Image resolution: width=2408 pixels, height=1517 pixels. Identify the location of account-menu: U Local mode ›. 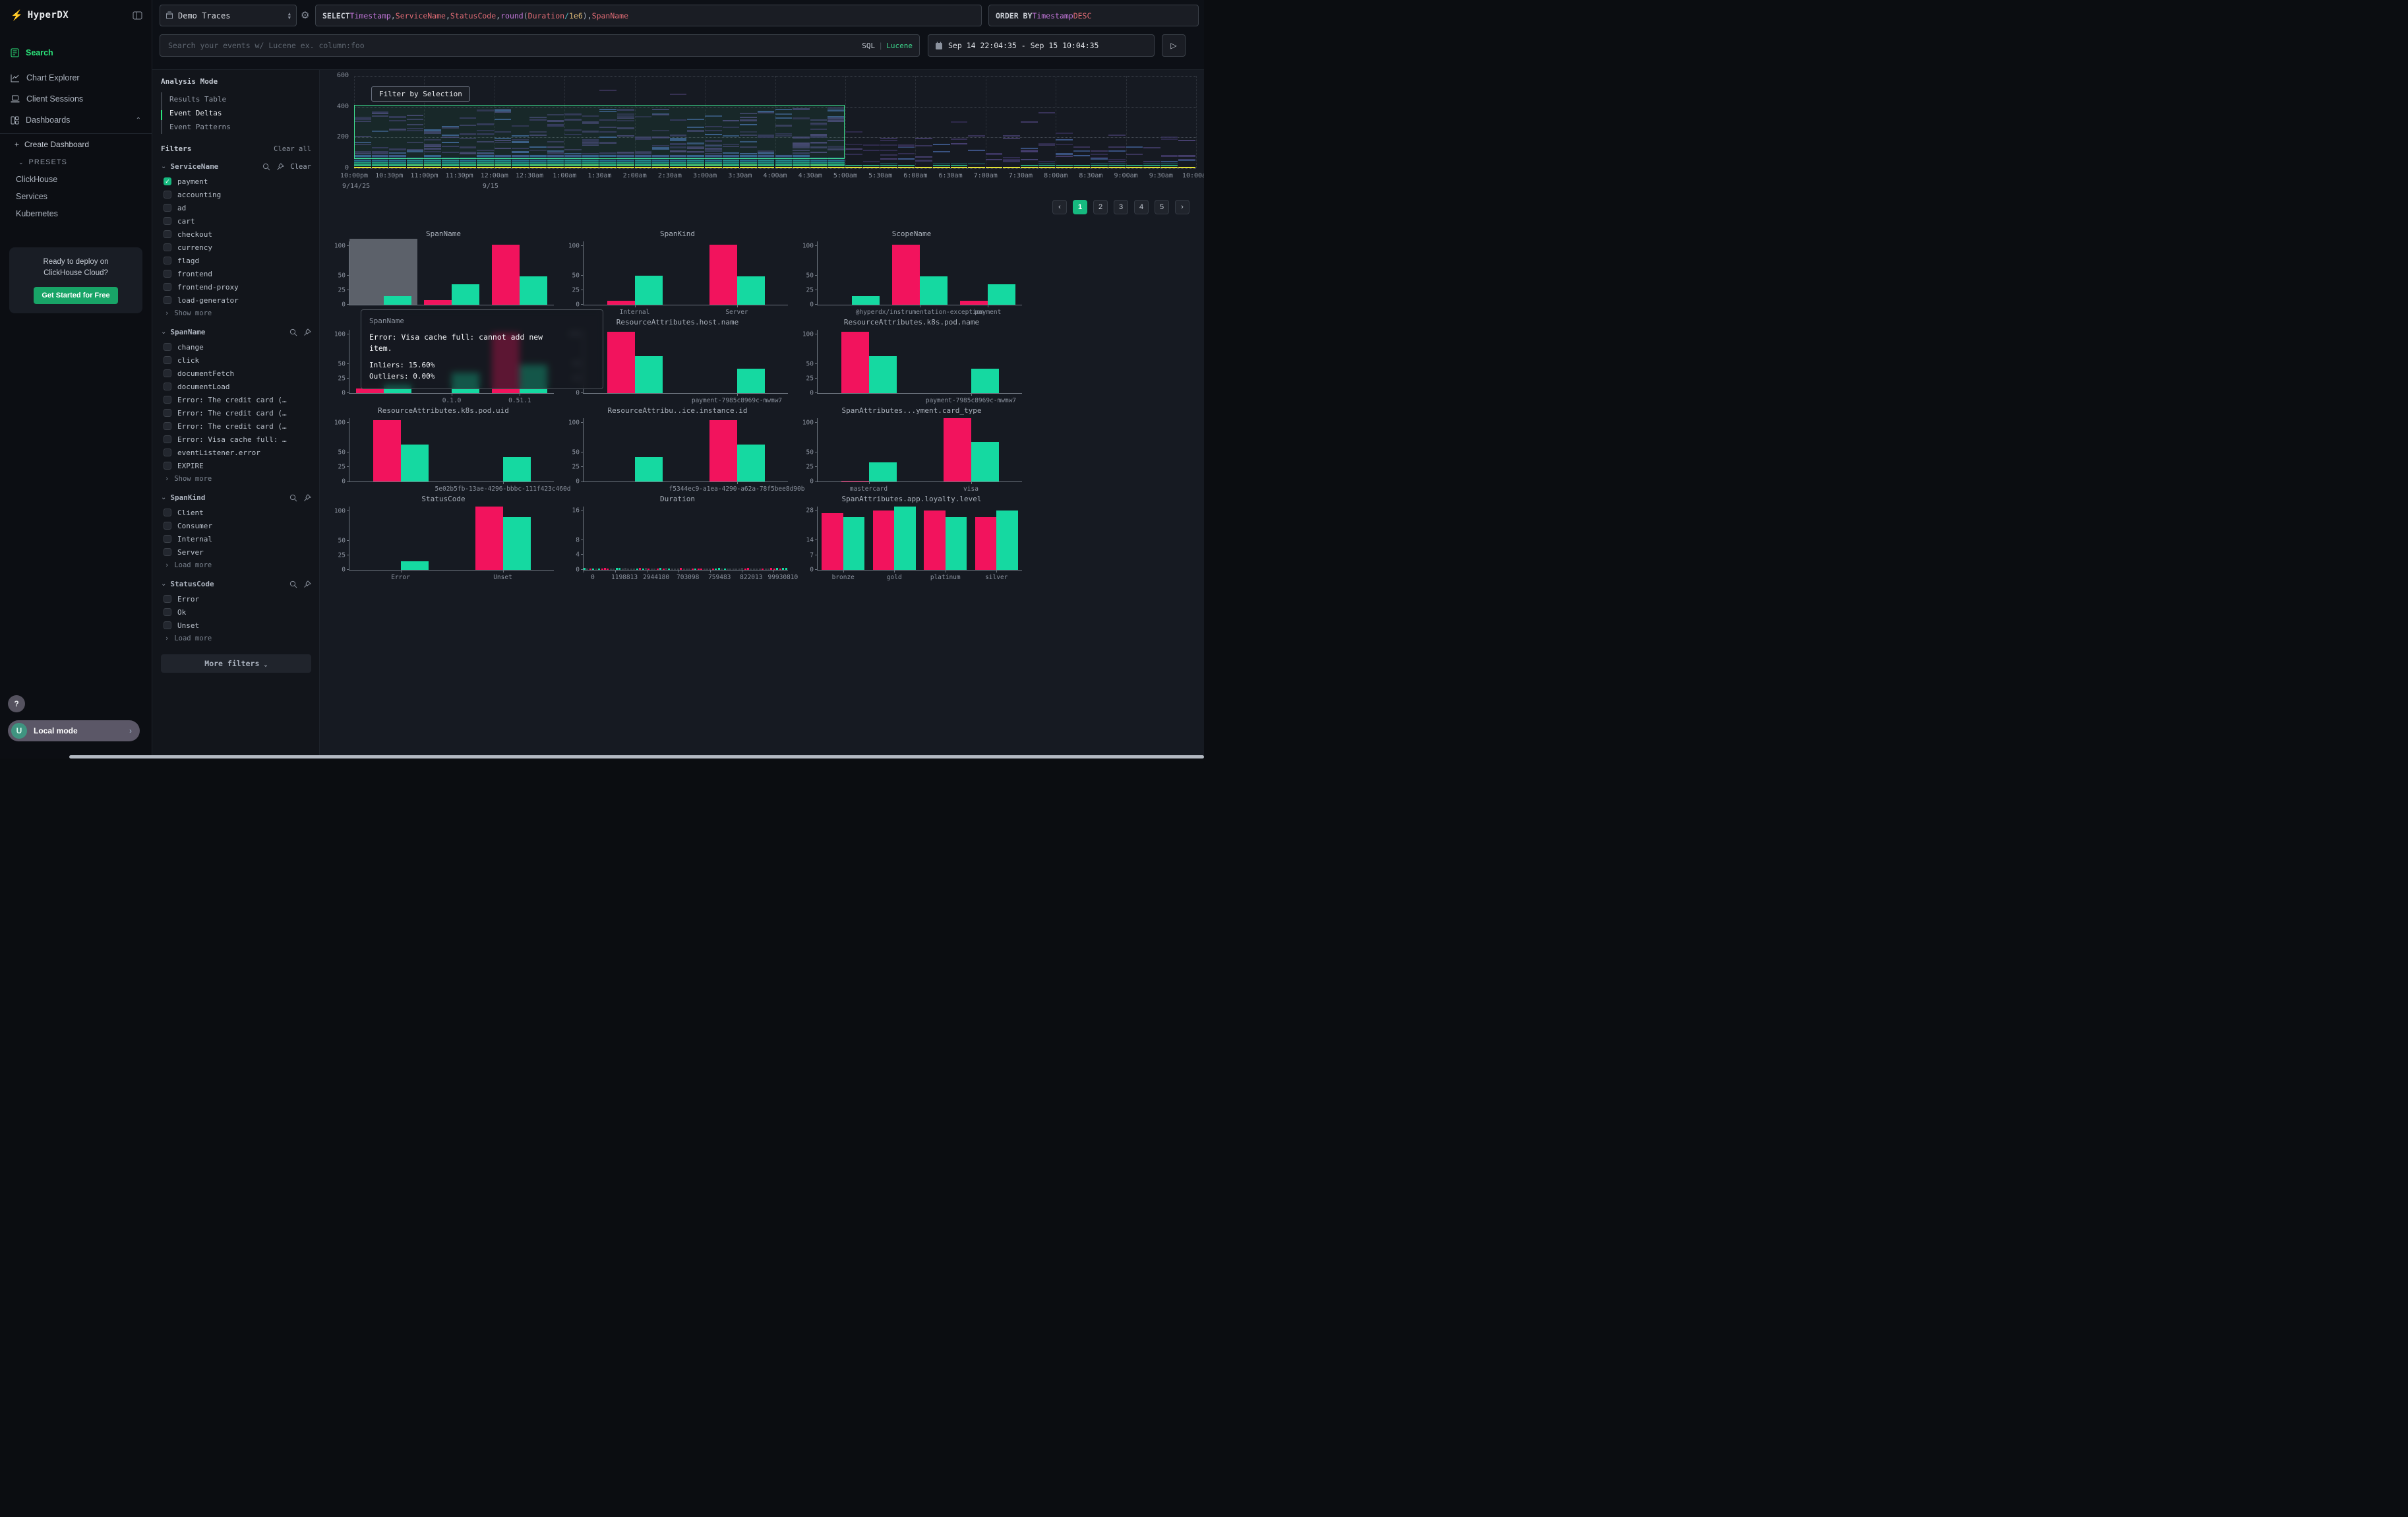
(74, 730).